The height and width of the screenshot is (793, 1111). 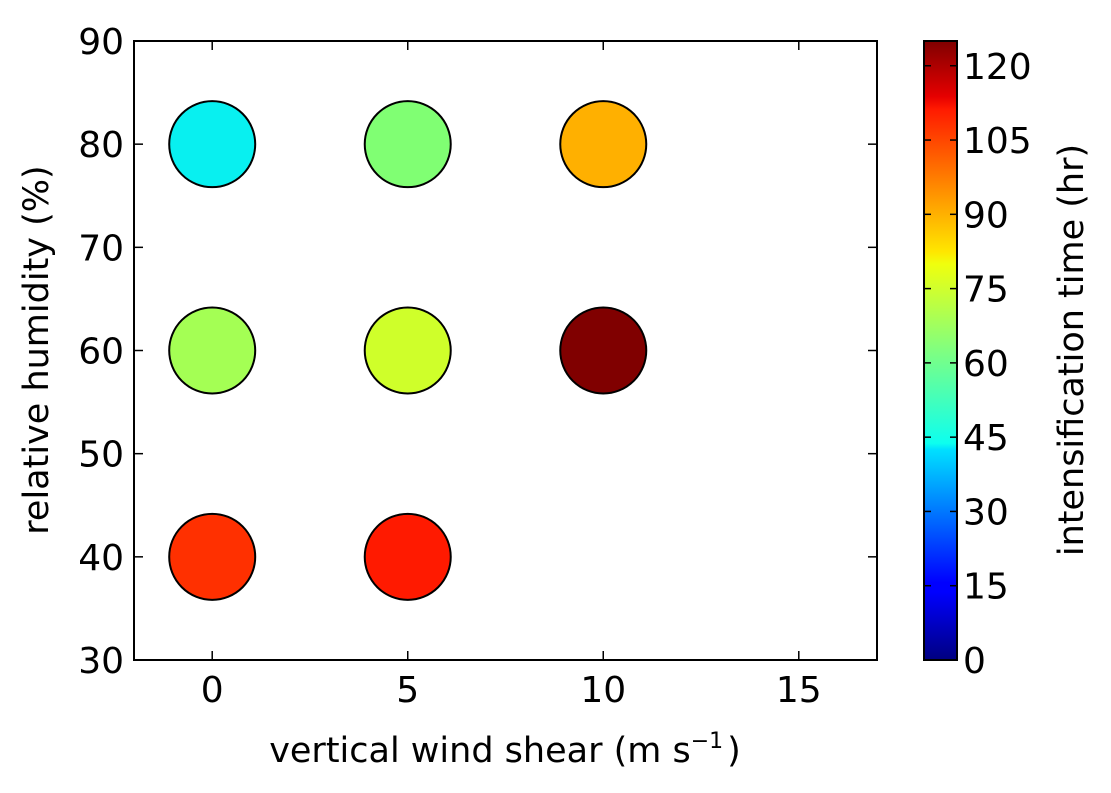 I want to click on y-tick-label: 60, so click(x=101, y=352).